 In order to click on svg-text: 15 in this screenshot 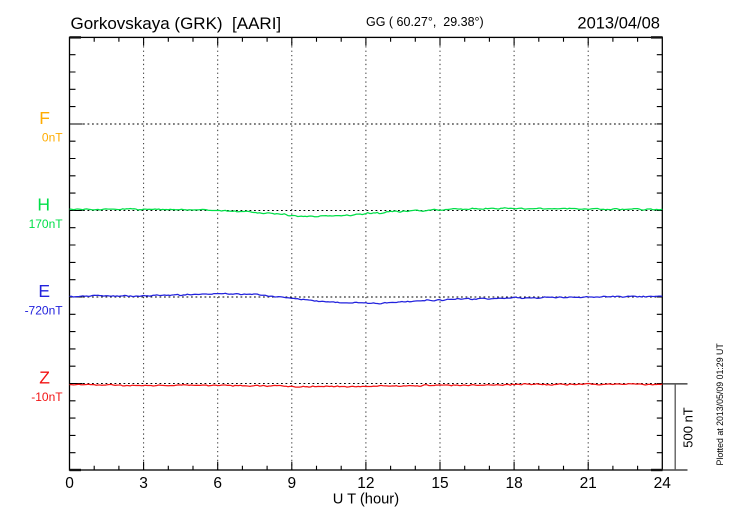, I will do `click(439, 483)`.